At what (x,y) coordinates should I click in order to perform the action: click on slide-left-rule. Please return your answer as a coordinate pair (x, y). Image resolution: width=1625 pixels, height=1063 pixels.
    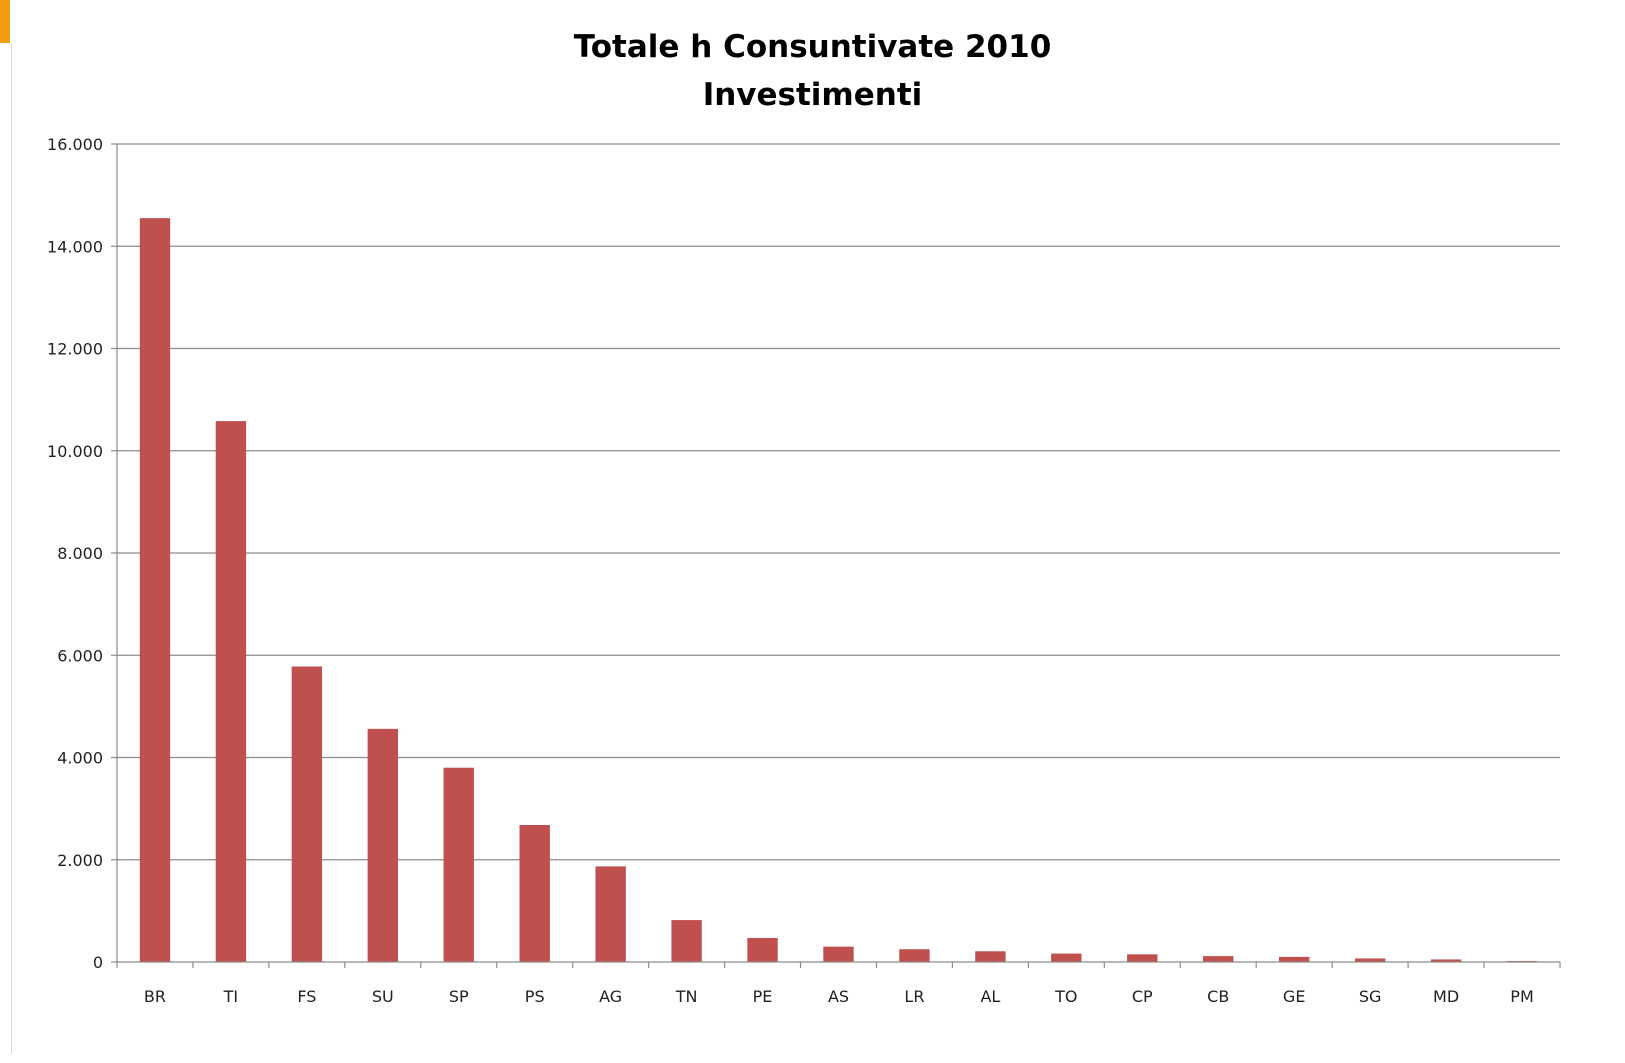
    Looking at the image, I should click on (11, 548).